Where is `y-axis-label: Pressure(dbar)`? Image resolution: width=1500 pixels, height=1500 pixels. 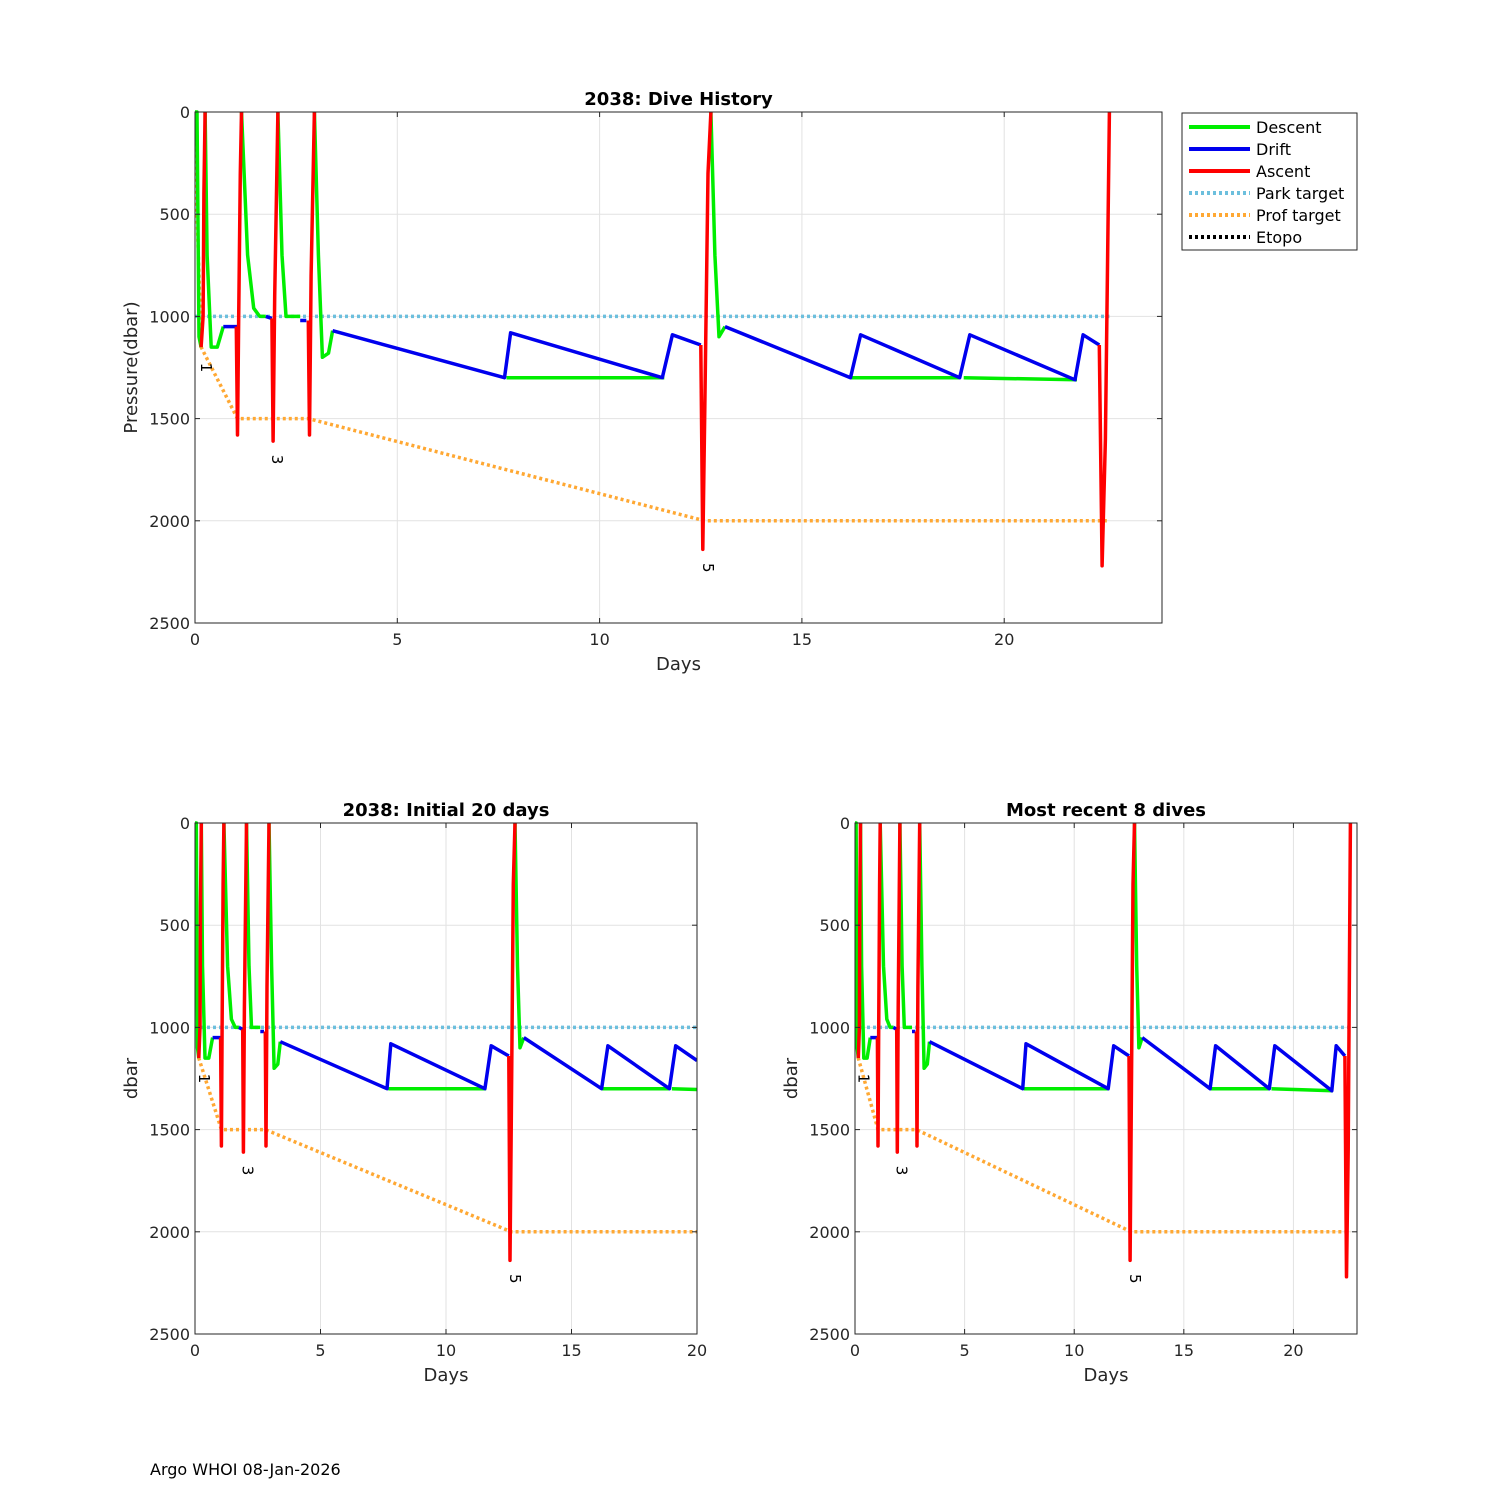
y-axis-label: Pressure(dbar) is located at coordinates (131, 367).